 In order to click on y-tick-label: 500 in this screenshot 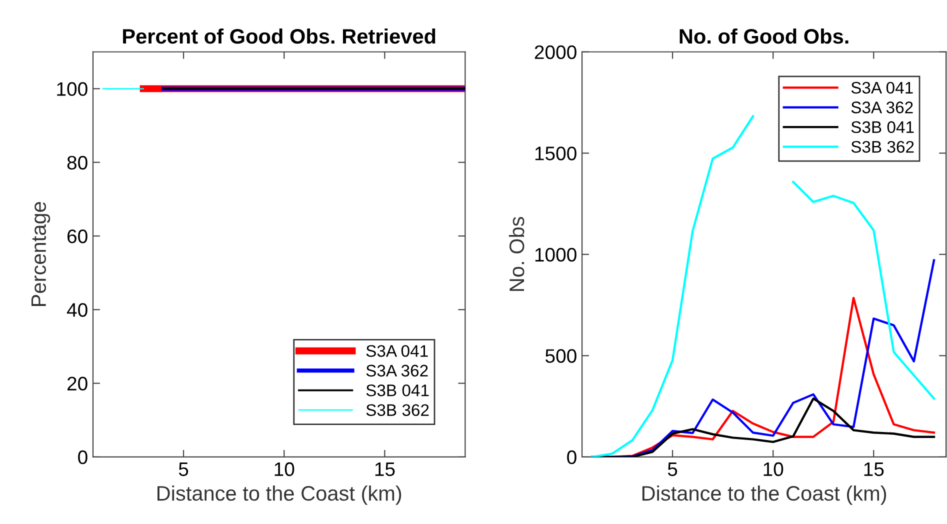, I will do `click(561, 356)`.